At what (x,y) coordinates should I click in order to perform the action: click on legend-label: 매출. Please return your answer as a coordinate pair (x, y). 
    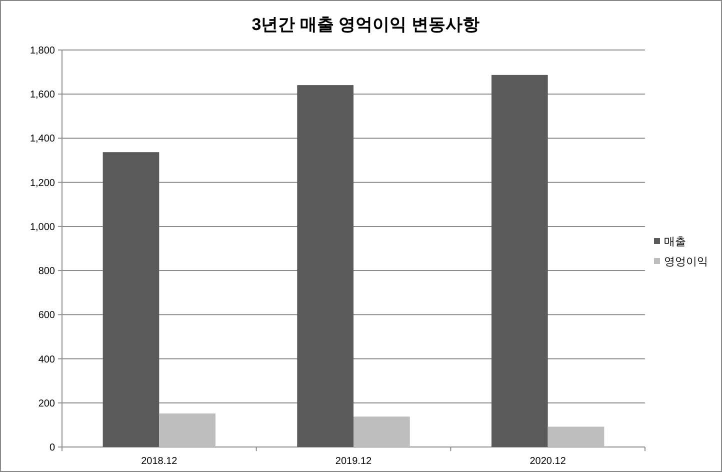
    Looking at the image, I should click on (675, 242).